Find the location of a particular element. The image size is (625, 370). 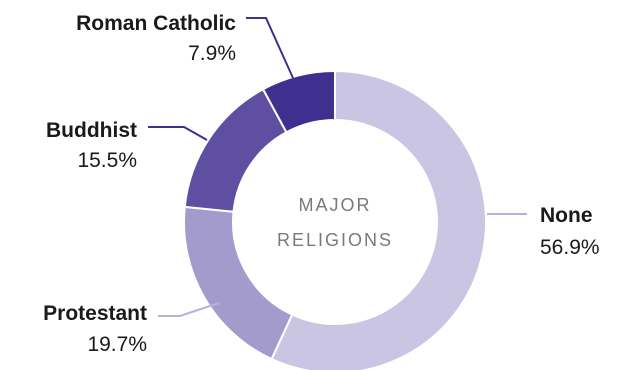

slice-roman-catholic is located at coordinates (298, 101).